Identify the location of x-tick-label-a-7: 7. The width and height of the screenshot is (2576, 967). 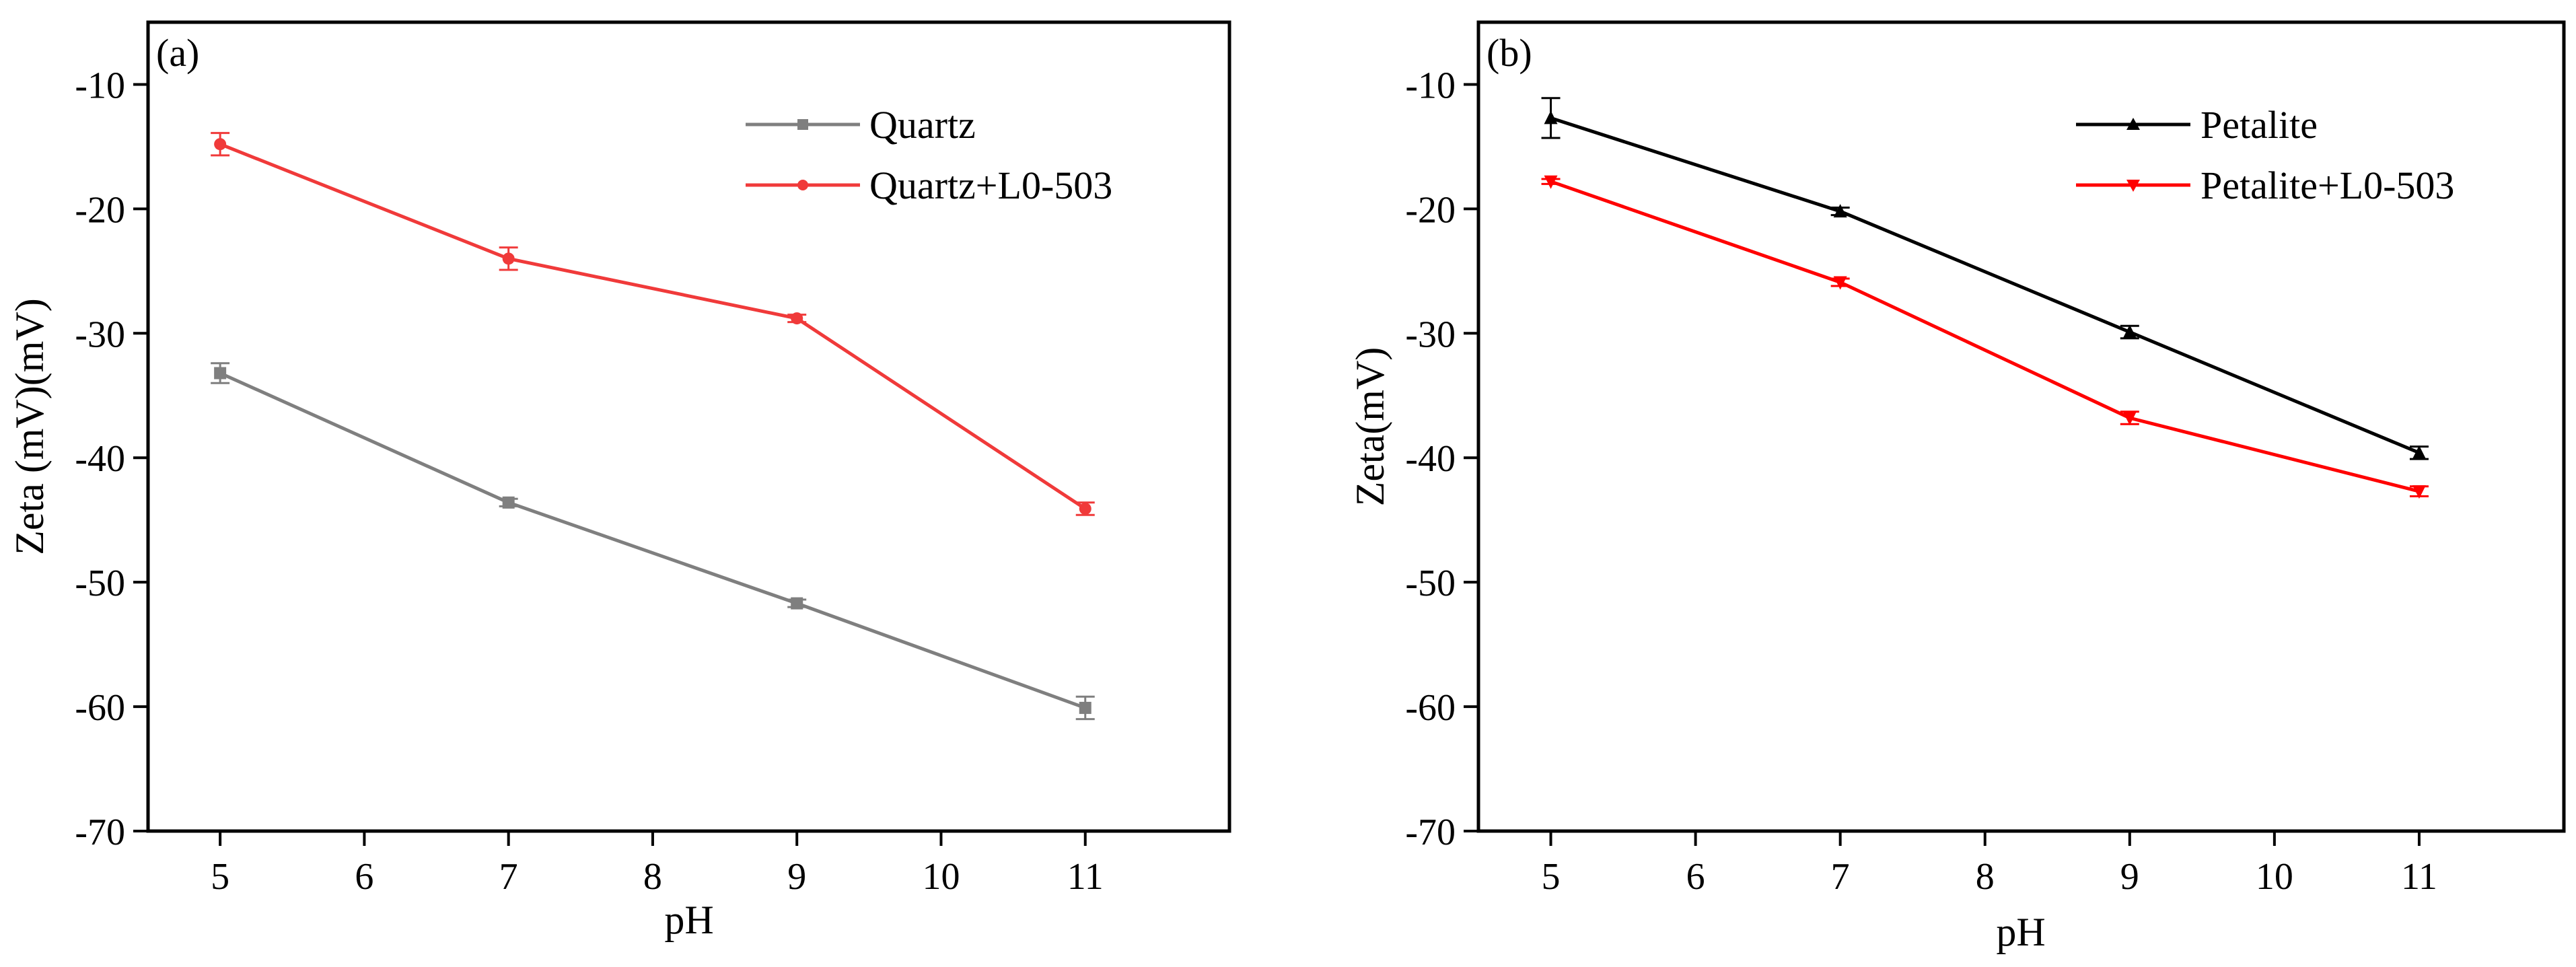
(508, 877).